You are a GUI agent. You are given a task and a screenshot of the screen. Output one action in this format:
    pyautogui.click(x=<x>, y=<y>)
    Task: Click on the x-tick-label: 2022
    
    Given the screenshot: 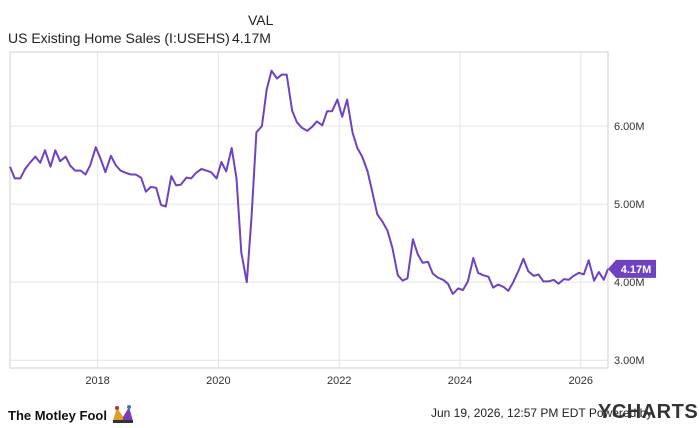 What is the action you would take?
    pyautogui.click(x=339, y=381)
    